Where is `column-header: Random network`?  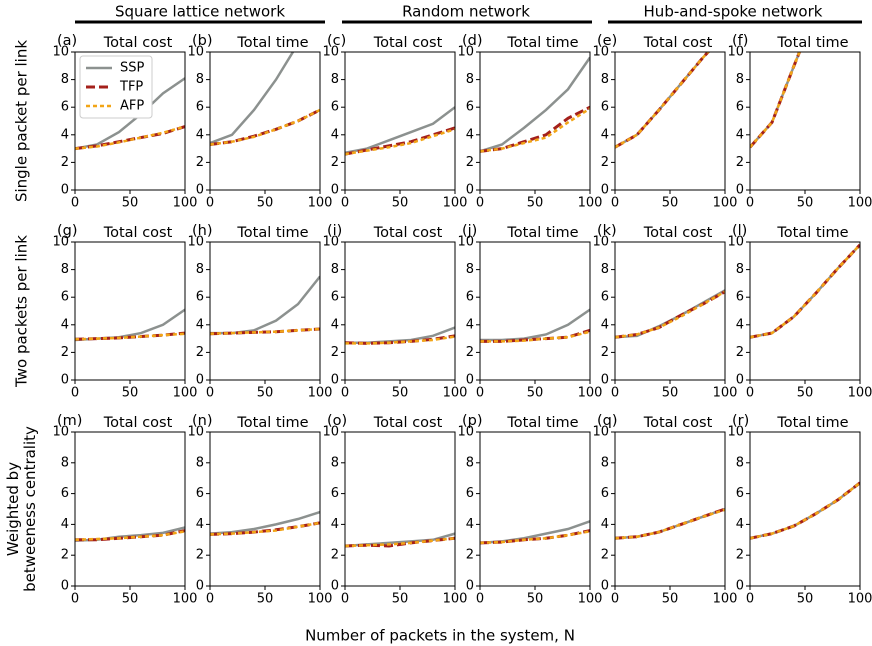 column-header: Random network is located at coordinates (466, 12).